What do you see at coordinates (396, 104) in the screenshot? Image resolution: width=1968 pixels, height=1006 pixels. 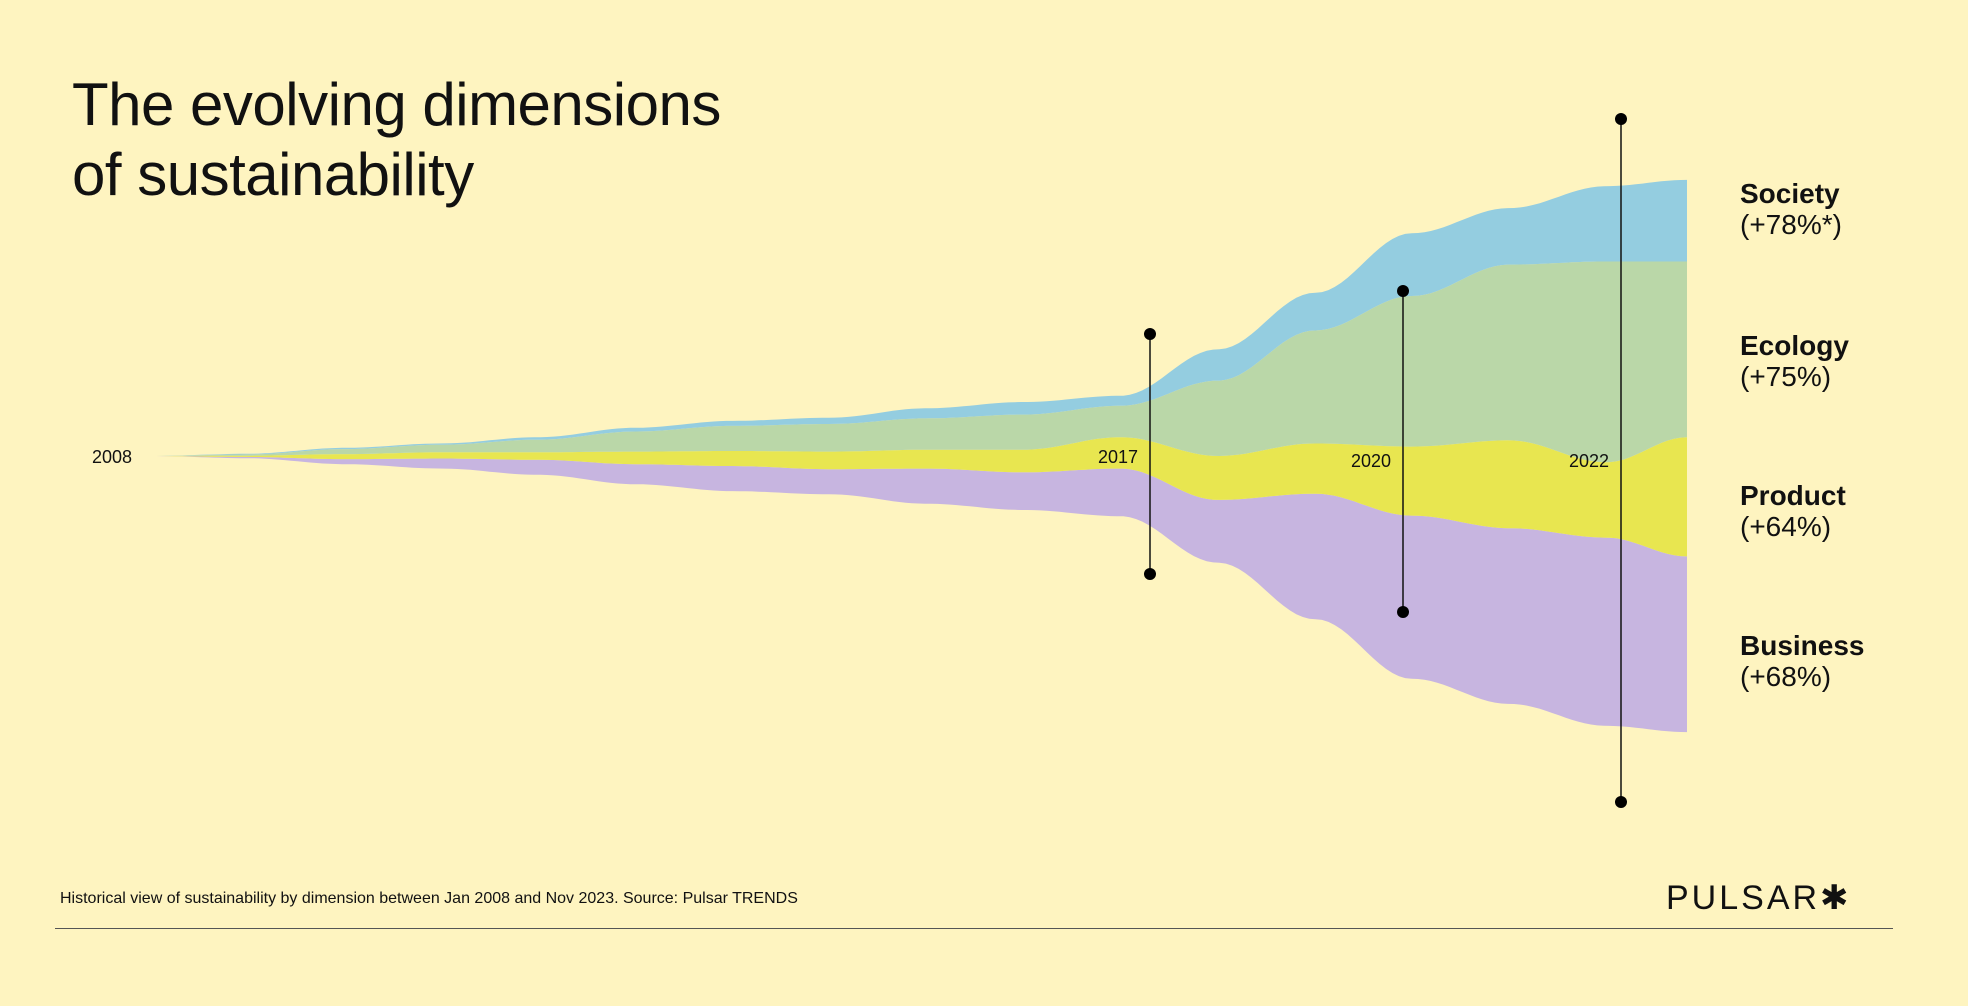 I see `title-line-1: The evolving dimensions` at bounding box center [396, 104].